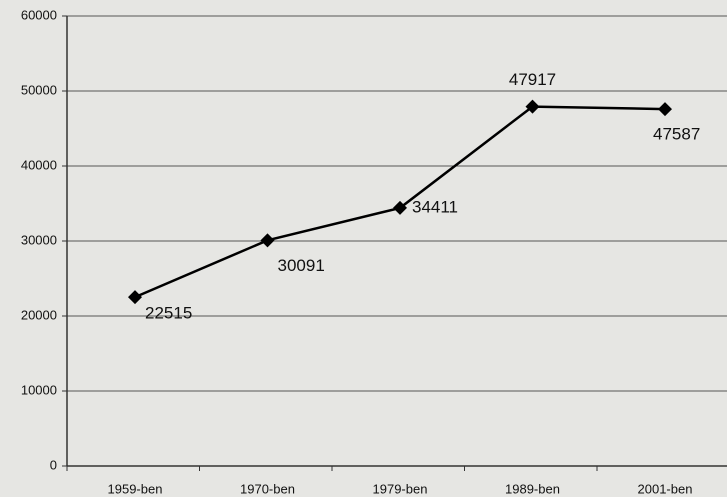 This screenshot has width=727, height=497. I want to click on x-tick-label: 1979-ben, so click(400, 488).